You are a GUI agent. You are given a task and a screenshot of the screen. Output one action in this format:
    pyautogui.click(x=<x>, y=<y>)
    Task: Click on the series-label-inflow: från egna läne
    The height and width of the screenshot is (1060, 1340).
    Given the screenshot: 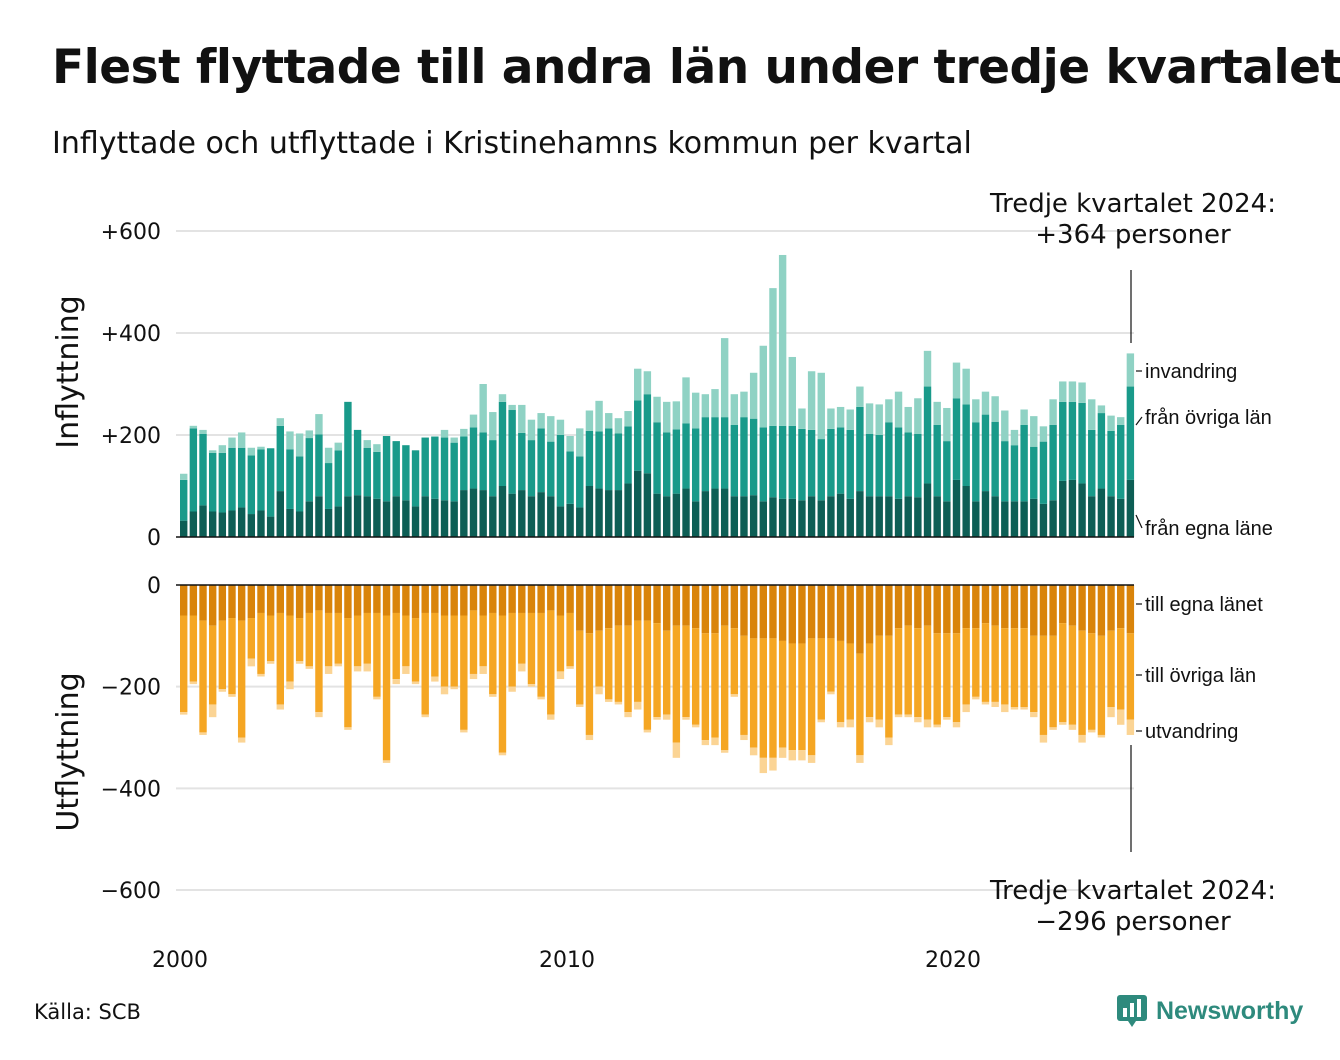 What is the action you would take?
    pyautogui.click(x=1209, y=529)
    